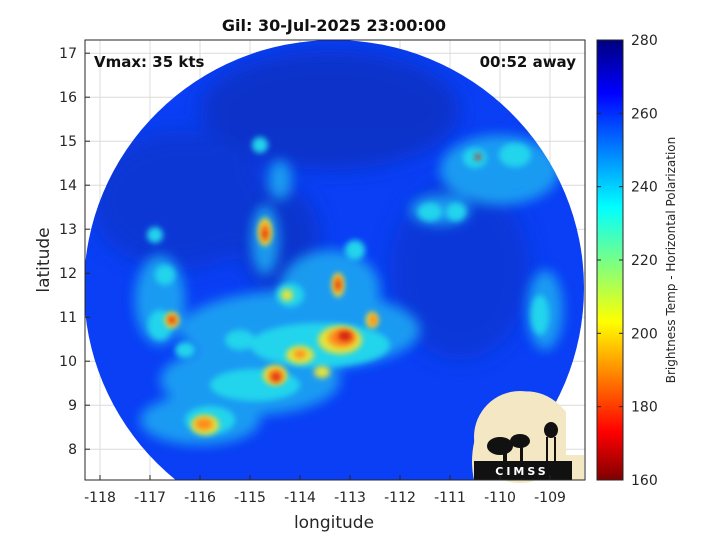 Image resolution: width=720 pixels, height=540 pixels. Describe the element at coordinates (644, 408) in the screenshot. I see `colorbar-tick-label: 180` at that location.